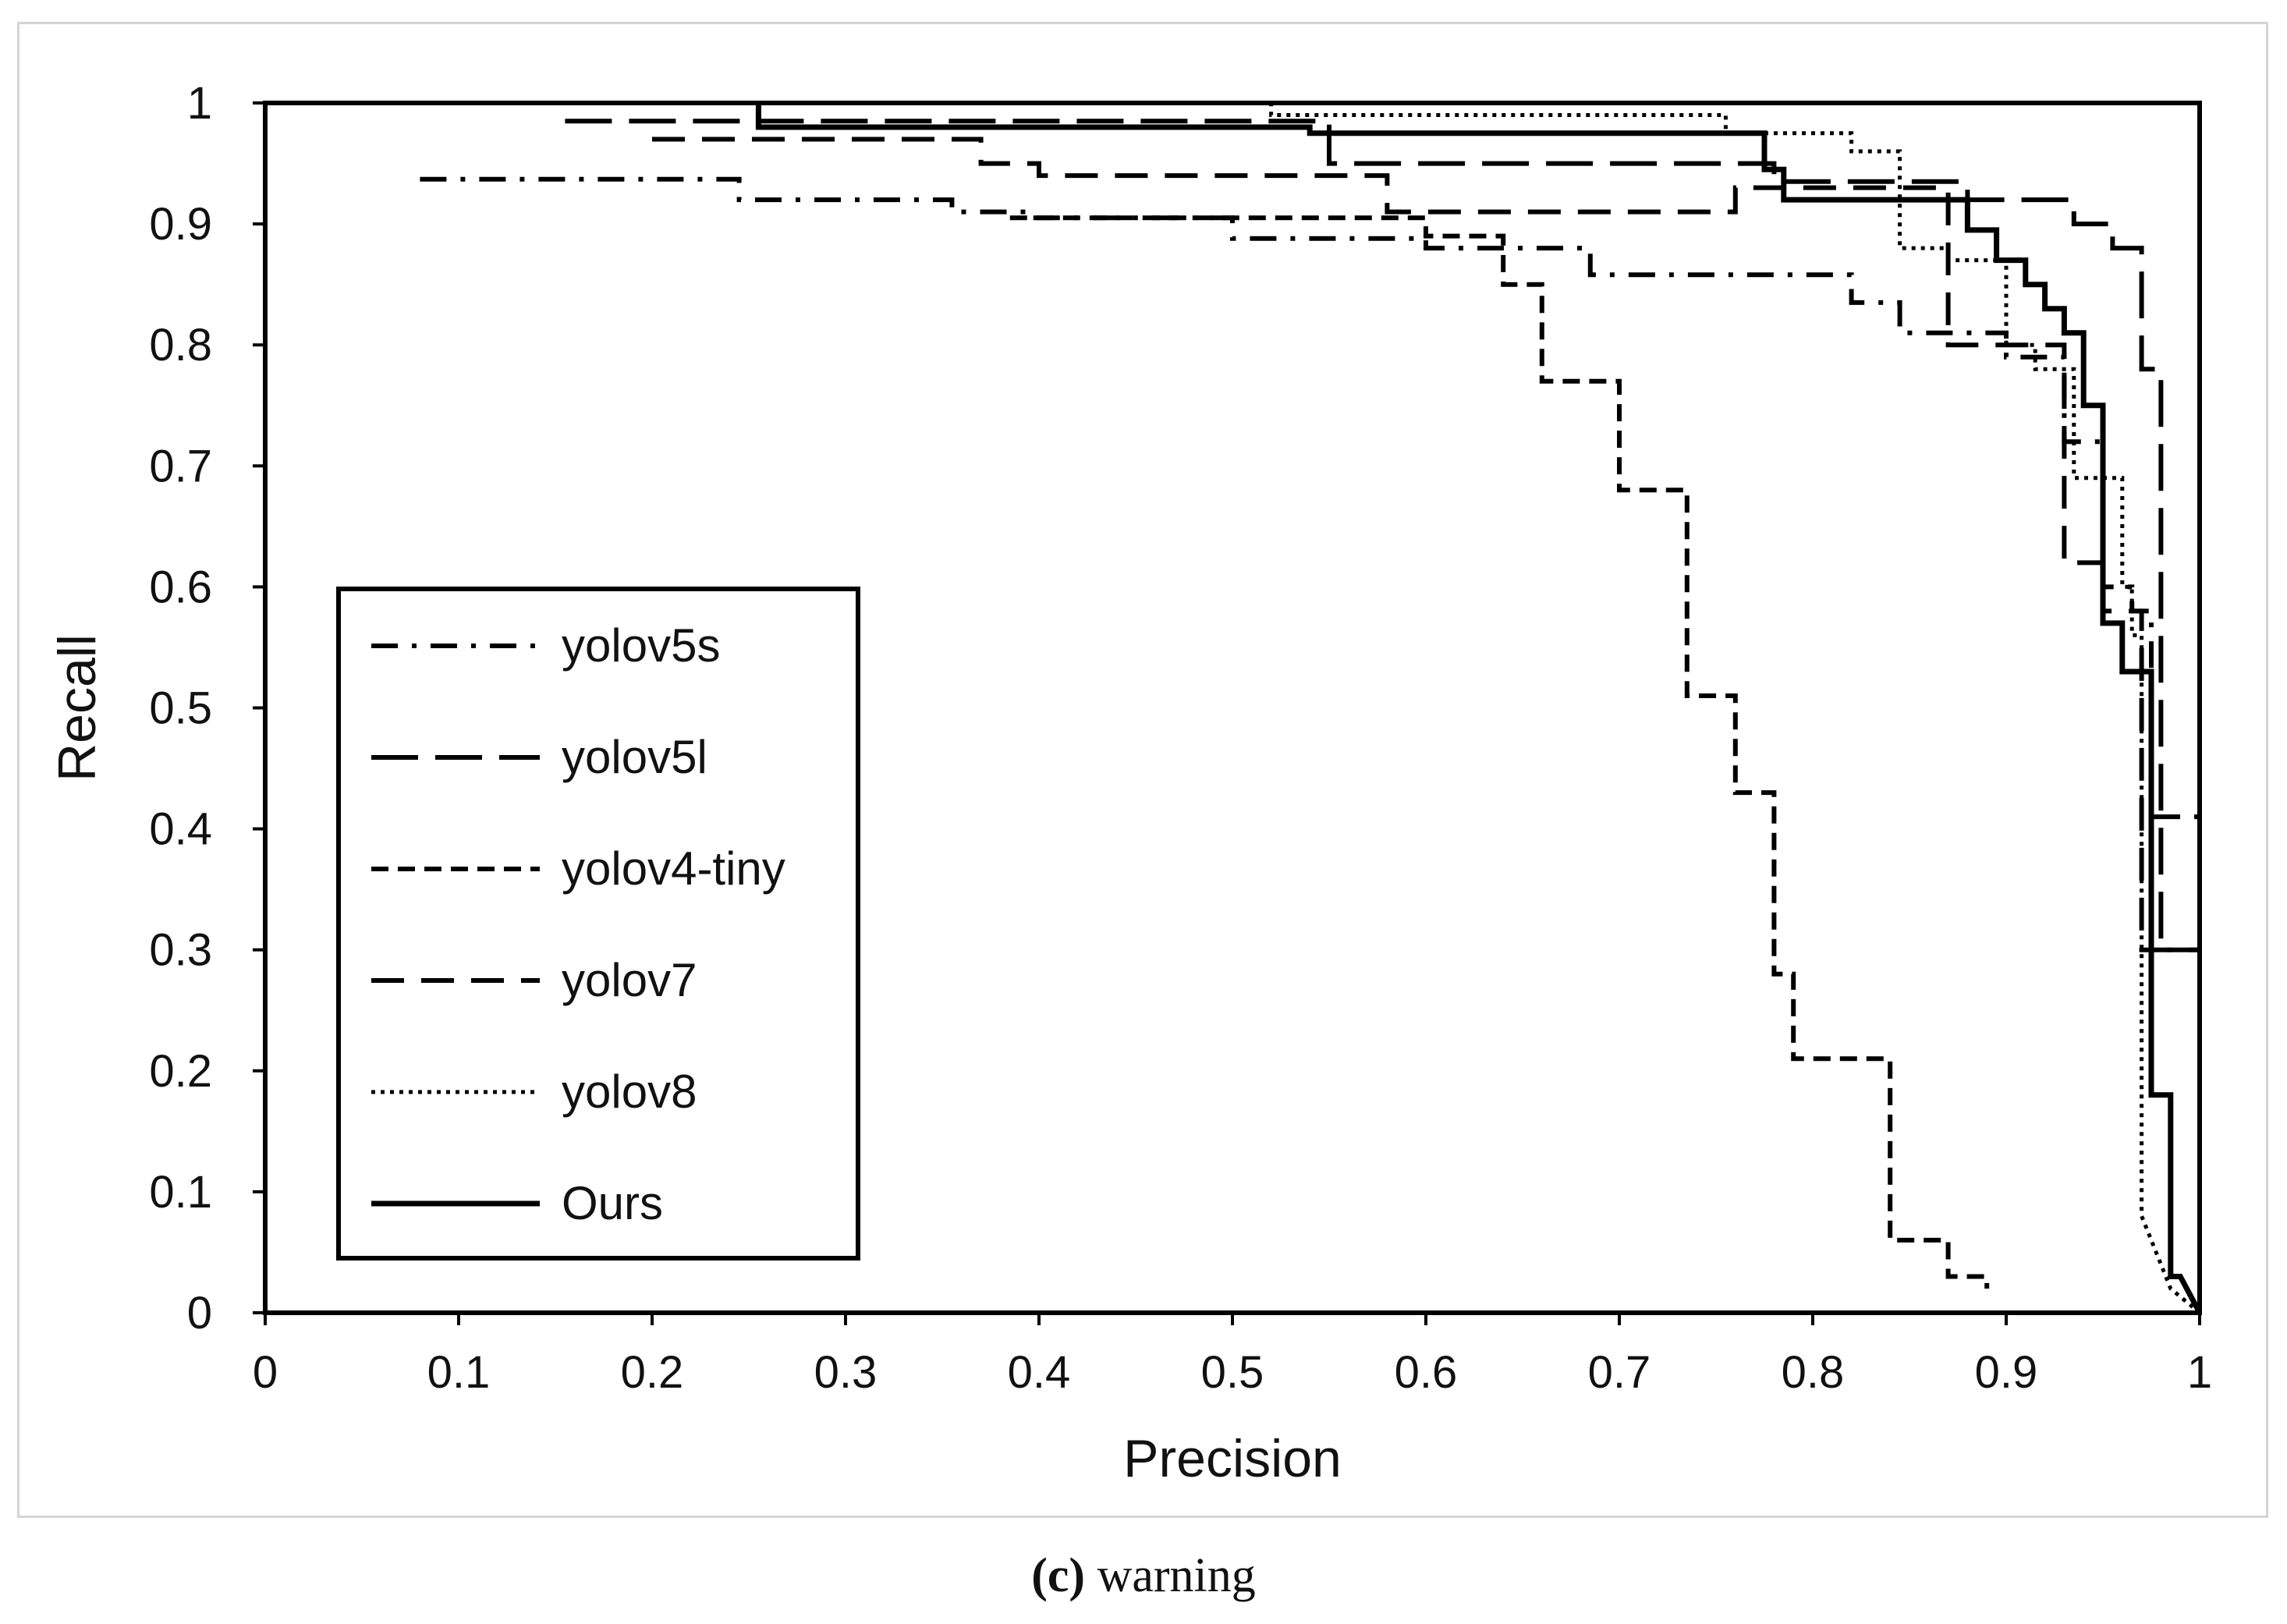 The image size is (2287, 1624). What do you see at coordinates (673, 868) in the screenshot?
I see `legend-label: yolov4-tiny` at bounding box center [673, 868].